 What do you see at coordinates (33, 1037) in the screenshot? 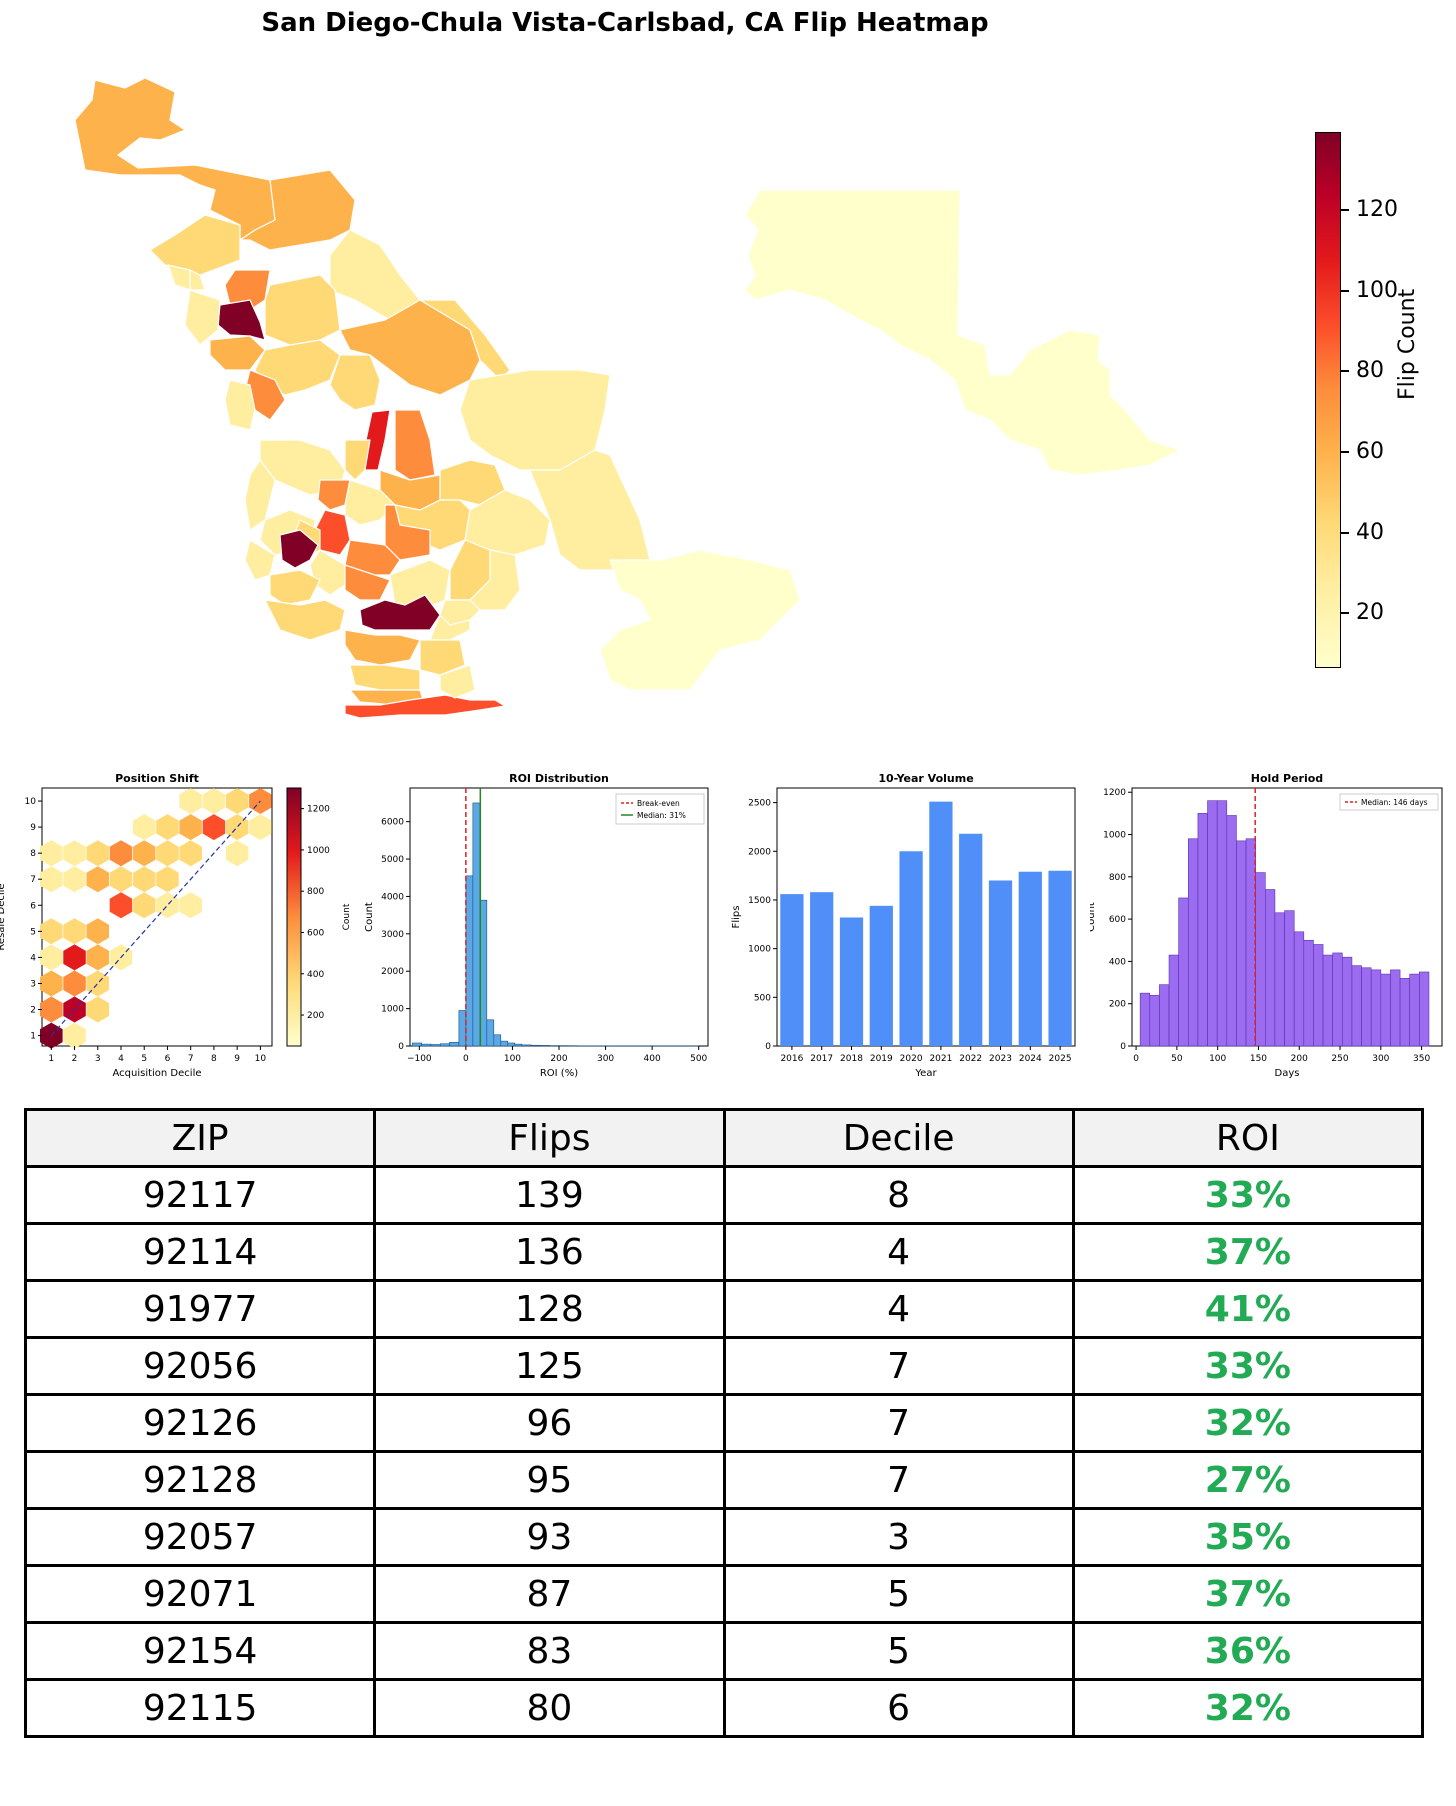
I see `y-tick-label: 1` at bounding box center [33, 1037].